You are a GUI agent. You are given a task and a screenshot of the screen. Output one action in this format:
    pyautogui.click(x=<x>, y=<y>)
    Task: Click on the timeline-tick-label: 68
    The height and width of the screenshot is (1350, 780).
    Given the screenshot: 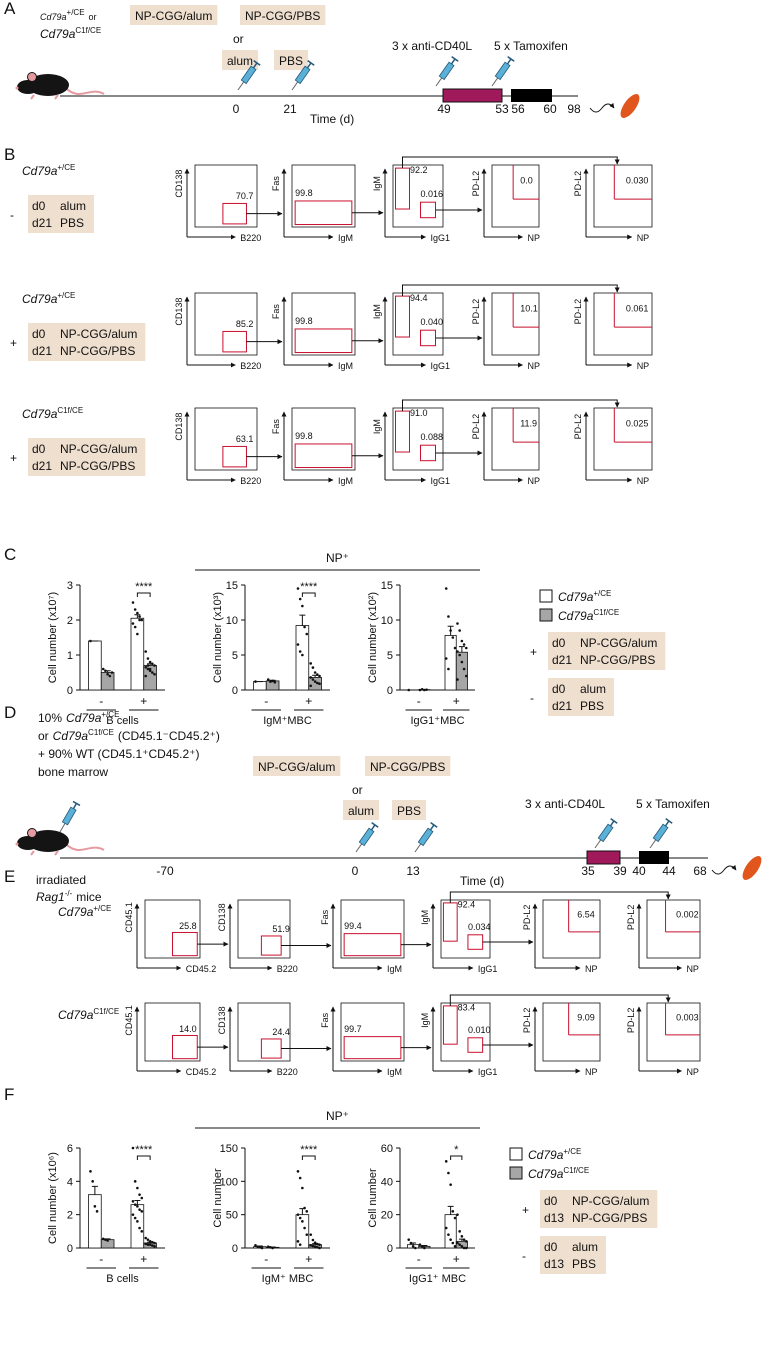 What is the action you would take?
    pyautogui.click(x=700, y=871)
    